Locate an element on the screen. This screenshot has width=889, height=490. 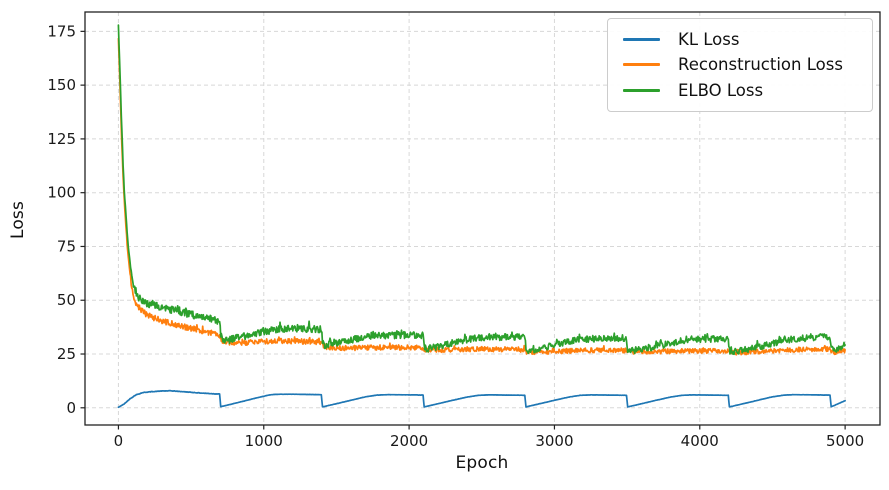
x-tick-label: 4000 is located at coordinates (700, 441).